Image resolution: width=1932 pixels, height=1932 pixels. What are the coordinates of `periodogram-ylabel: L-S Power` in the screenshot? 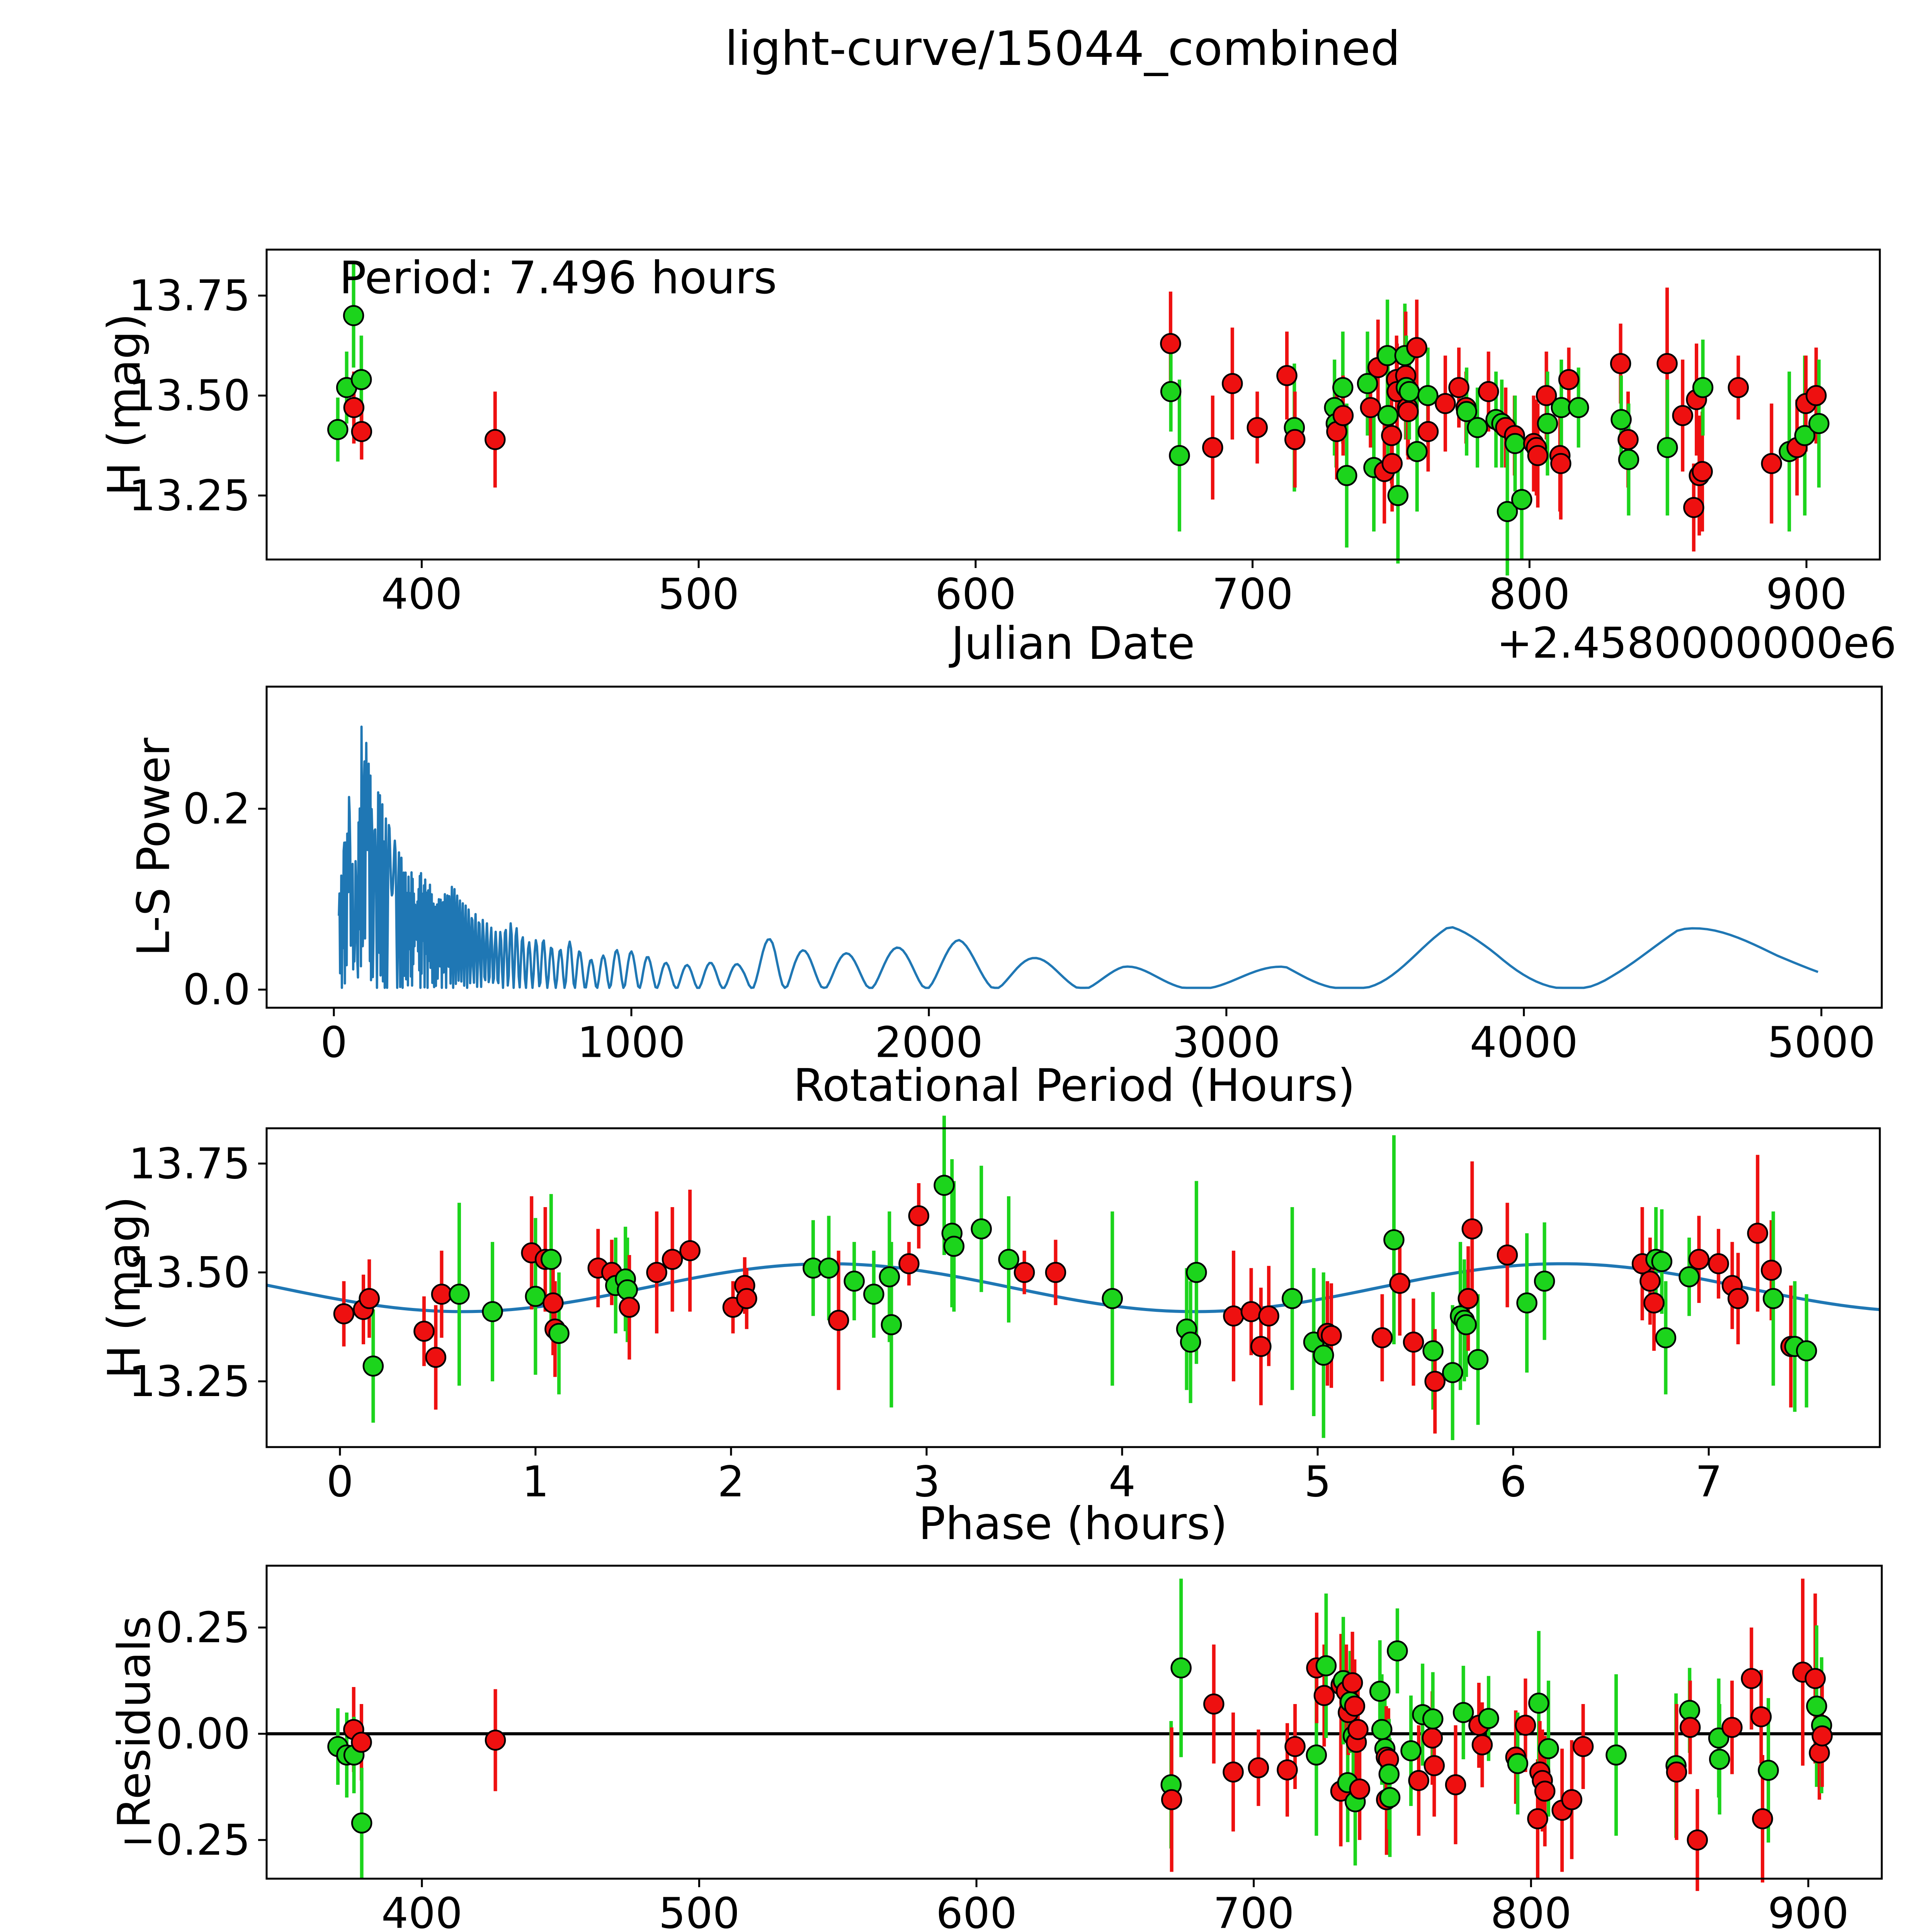 It's located at (154, 847).